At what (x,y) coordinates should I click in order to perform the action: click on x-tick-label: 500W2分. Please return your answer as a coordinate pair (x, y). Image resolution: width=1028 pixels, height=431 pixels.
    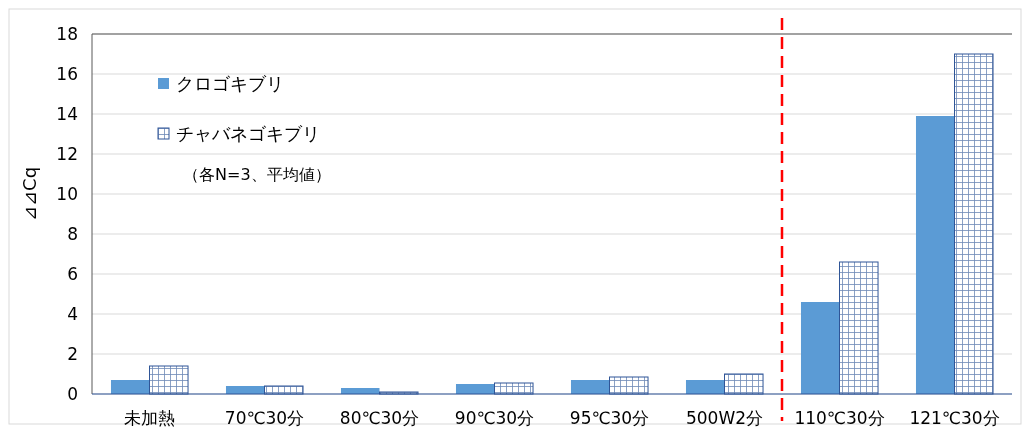
    Looking at the image, I should click on (724, 418).